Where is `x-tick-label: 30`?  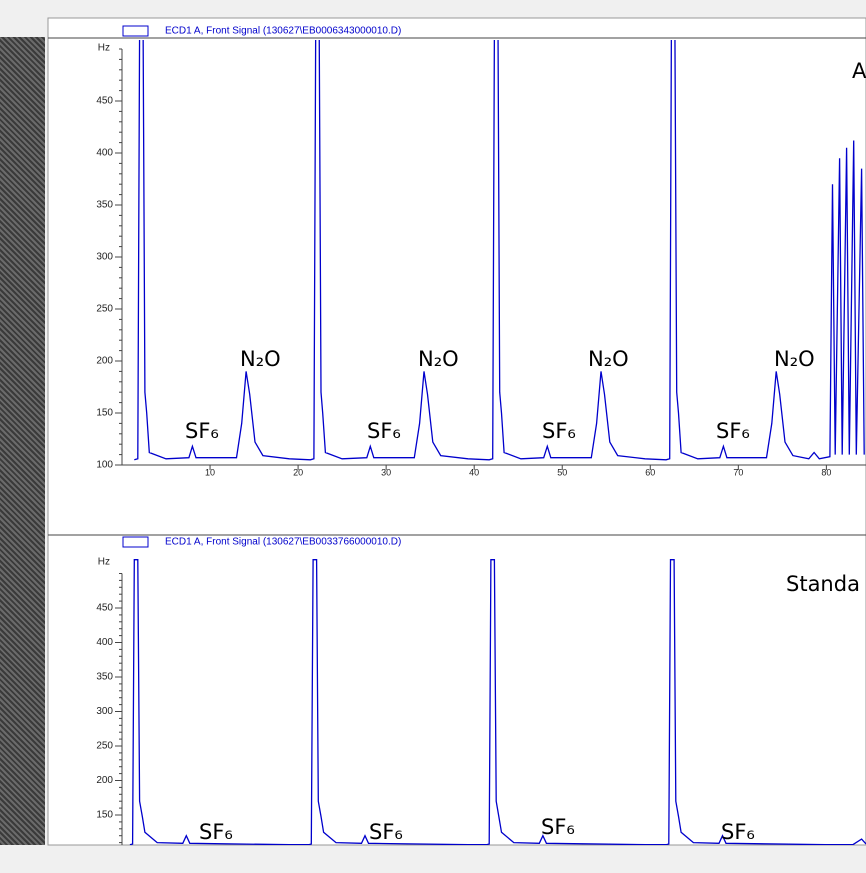
x-tick-label: 30 is located at coordinates (386, 472).